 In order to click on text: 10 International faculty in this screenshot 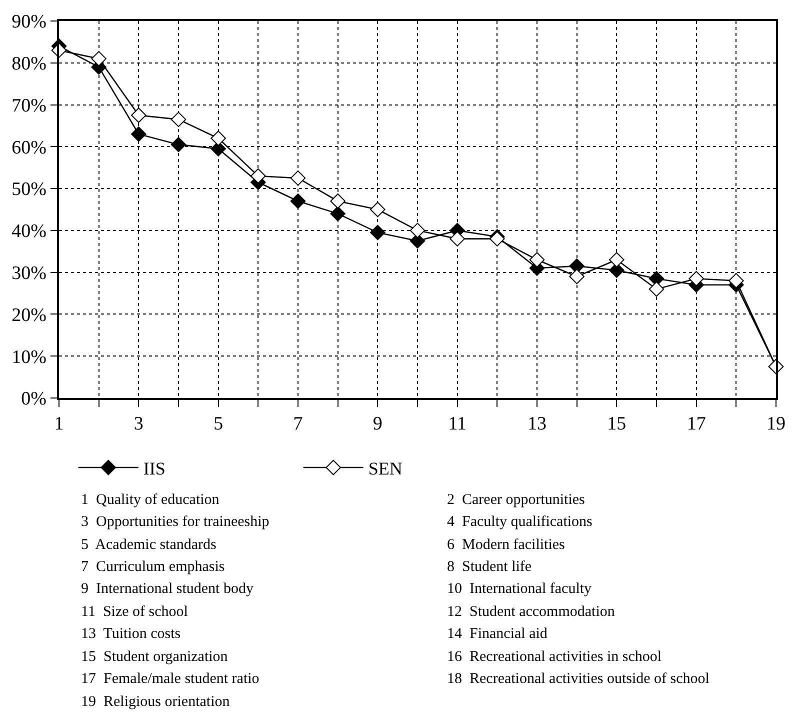, I will do `click(519, 589)`.